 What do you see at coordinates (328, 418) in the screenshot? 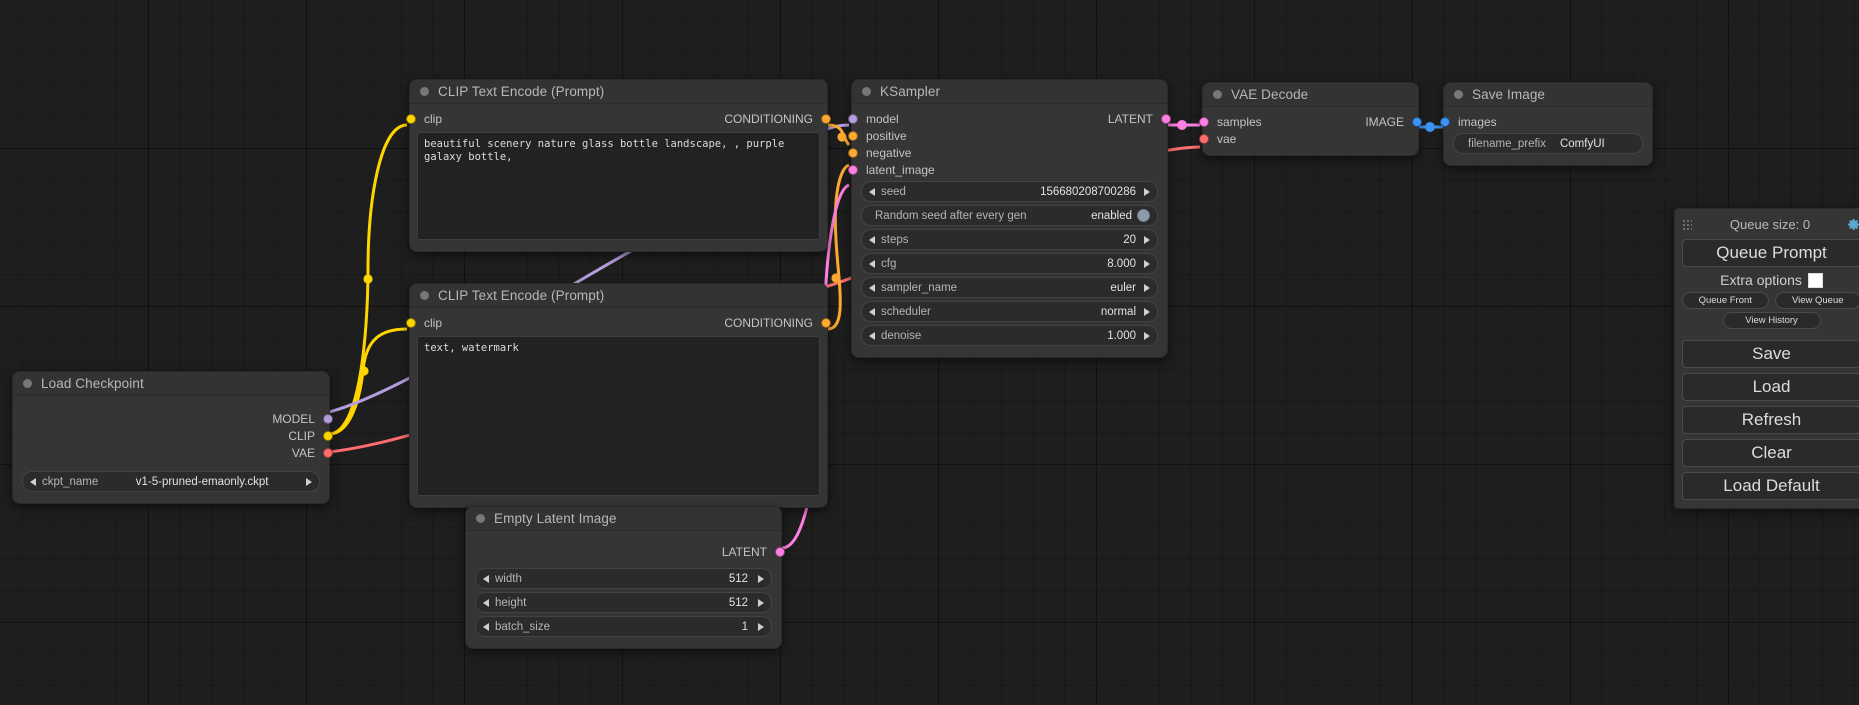
I see `output-dot-model` at bounding box center [328, 418].